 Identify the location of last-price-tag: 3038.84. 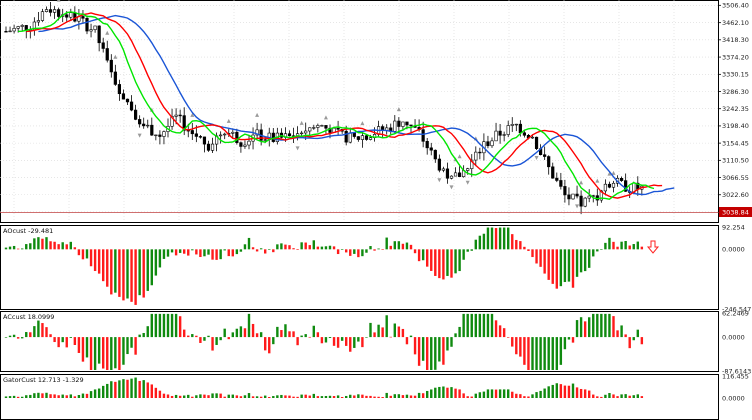
(735, 212).